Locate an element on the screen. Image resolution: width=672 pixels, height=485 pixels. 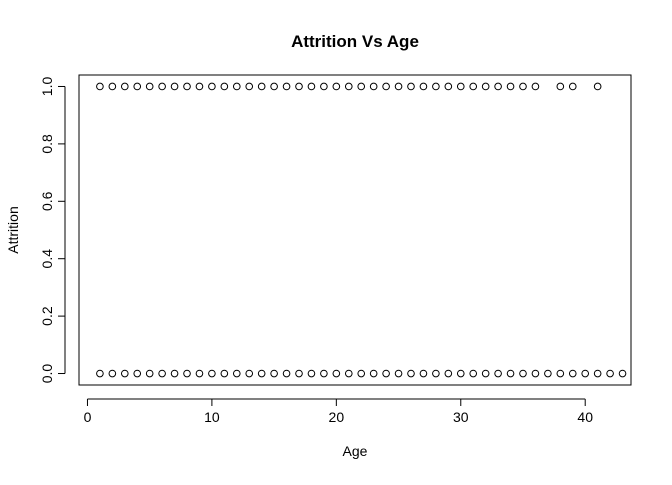
y-tick-label: 0.4 is located at coordinates (47, 259).